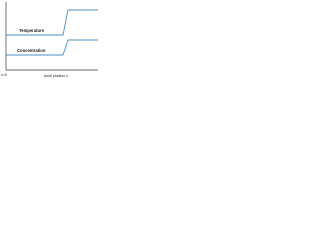 The height and width of the screenshot is (240, 320). I want to click on x-axis-label: Axial position z, so click(56, 76).